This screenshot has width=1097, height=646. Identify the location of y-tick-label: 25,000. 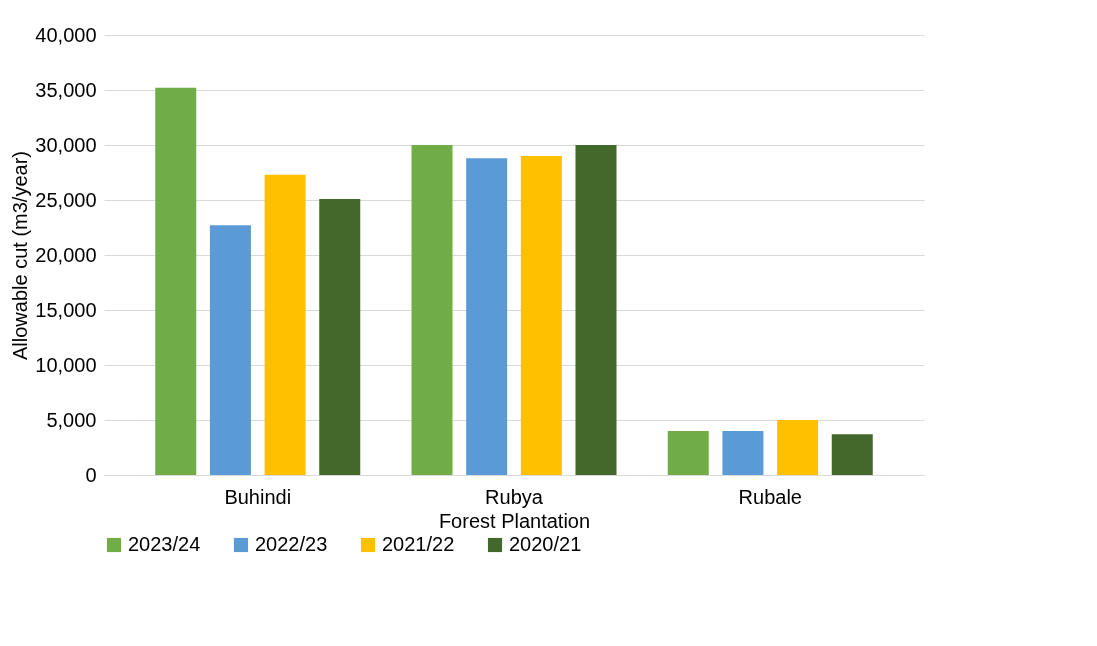
(66, 199).